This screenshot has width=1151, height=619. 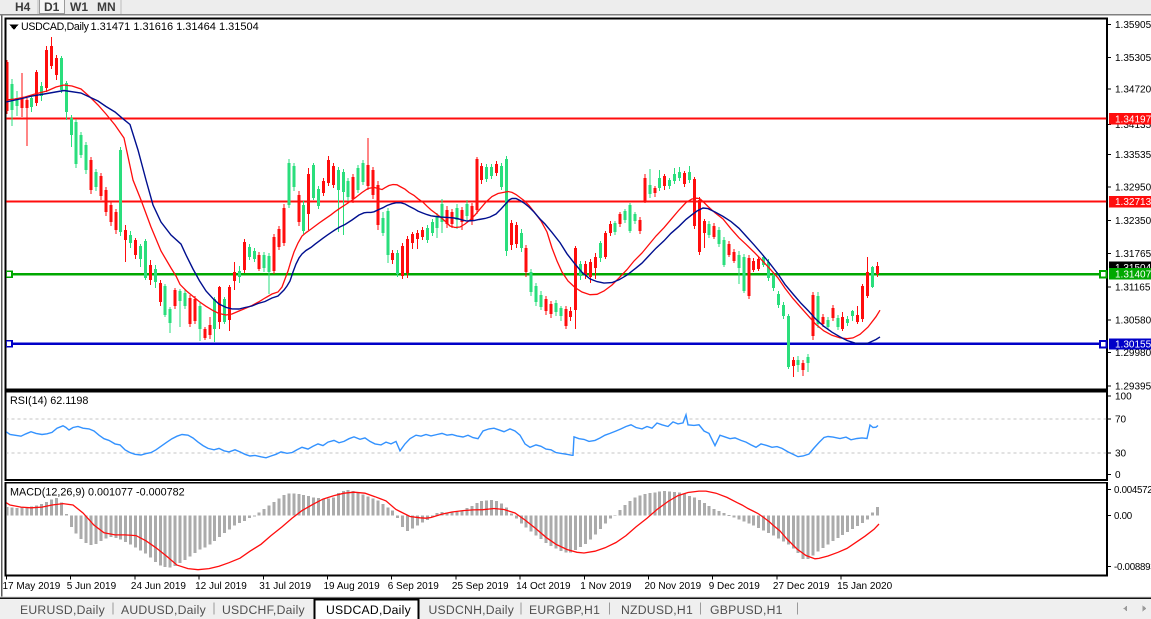 I want to click on svg-text: 1.34720, so click(x=1133, y=90).